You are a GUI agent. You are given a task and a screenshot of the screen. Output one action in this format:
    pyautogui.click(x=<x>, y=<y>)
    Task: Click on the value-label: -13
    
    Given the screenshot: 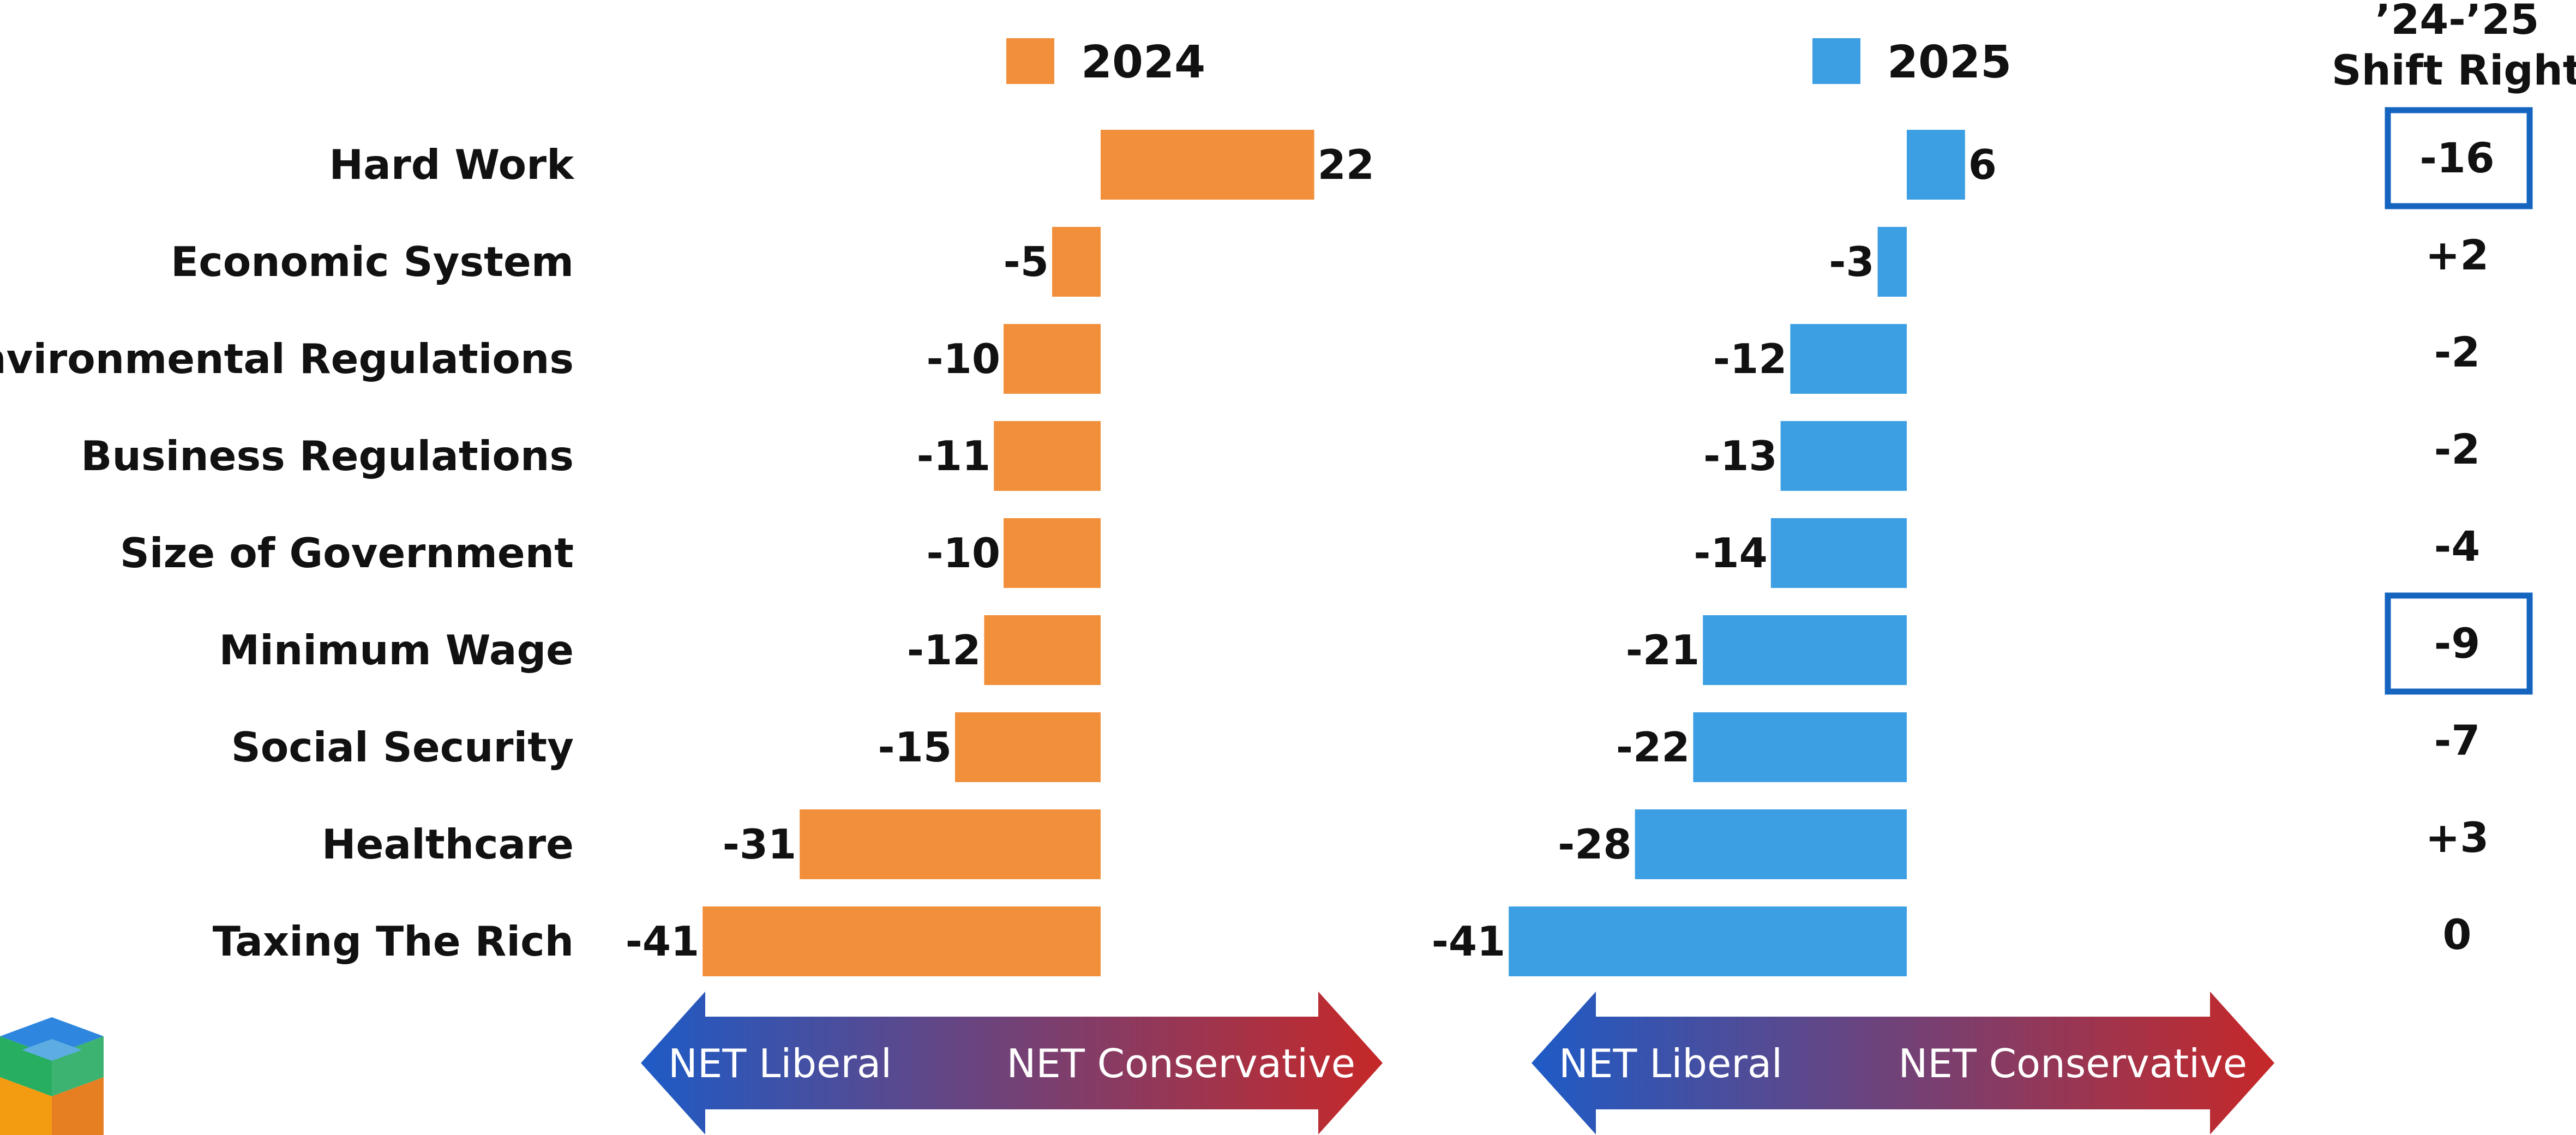 What is the action you would take?
    pyautogui.click(x=1741, y=456)
    